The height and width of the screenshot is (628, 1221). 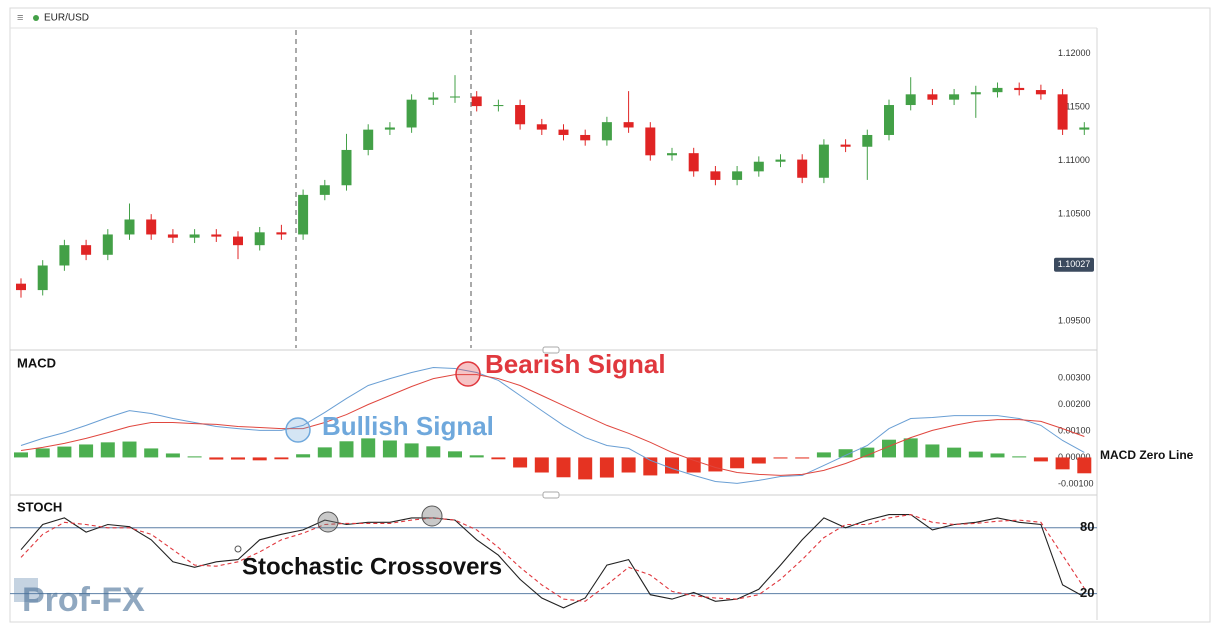 I want to click on y-tick-label: -0.00100, so click(x=1076, y=483).